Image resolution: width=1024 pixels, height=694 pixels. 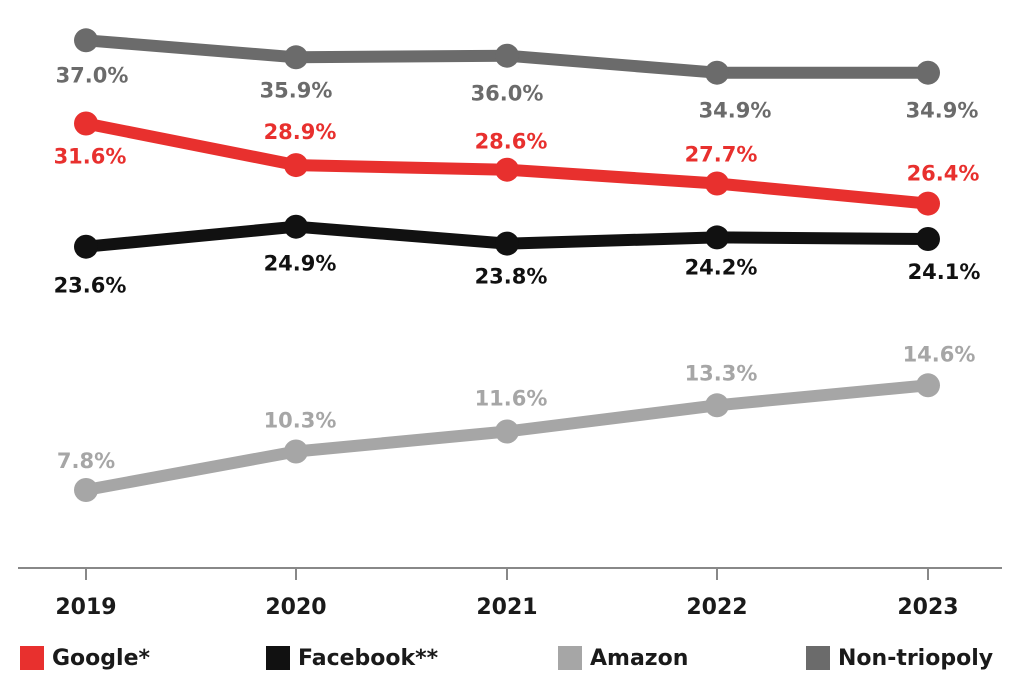 I want to click on series-non-triopoly: 37.0% 35.9% 36.0% 34.9% 34.9%, so click(x=517, y=75).